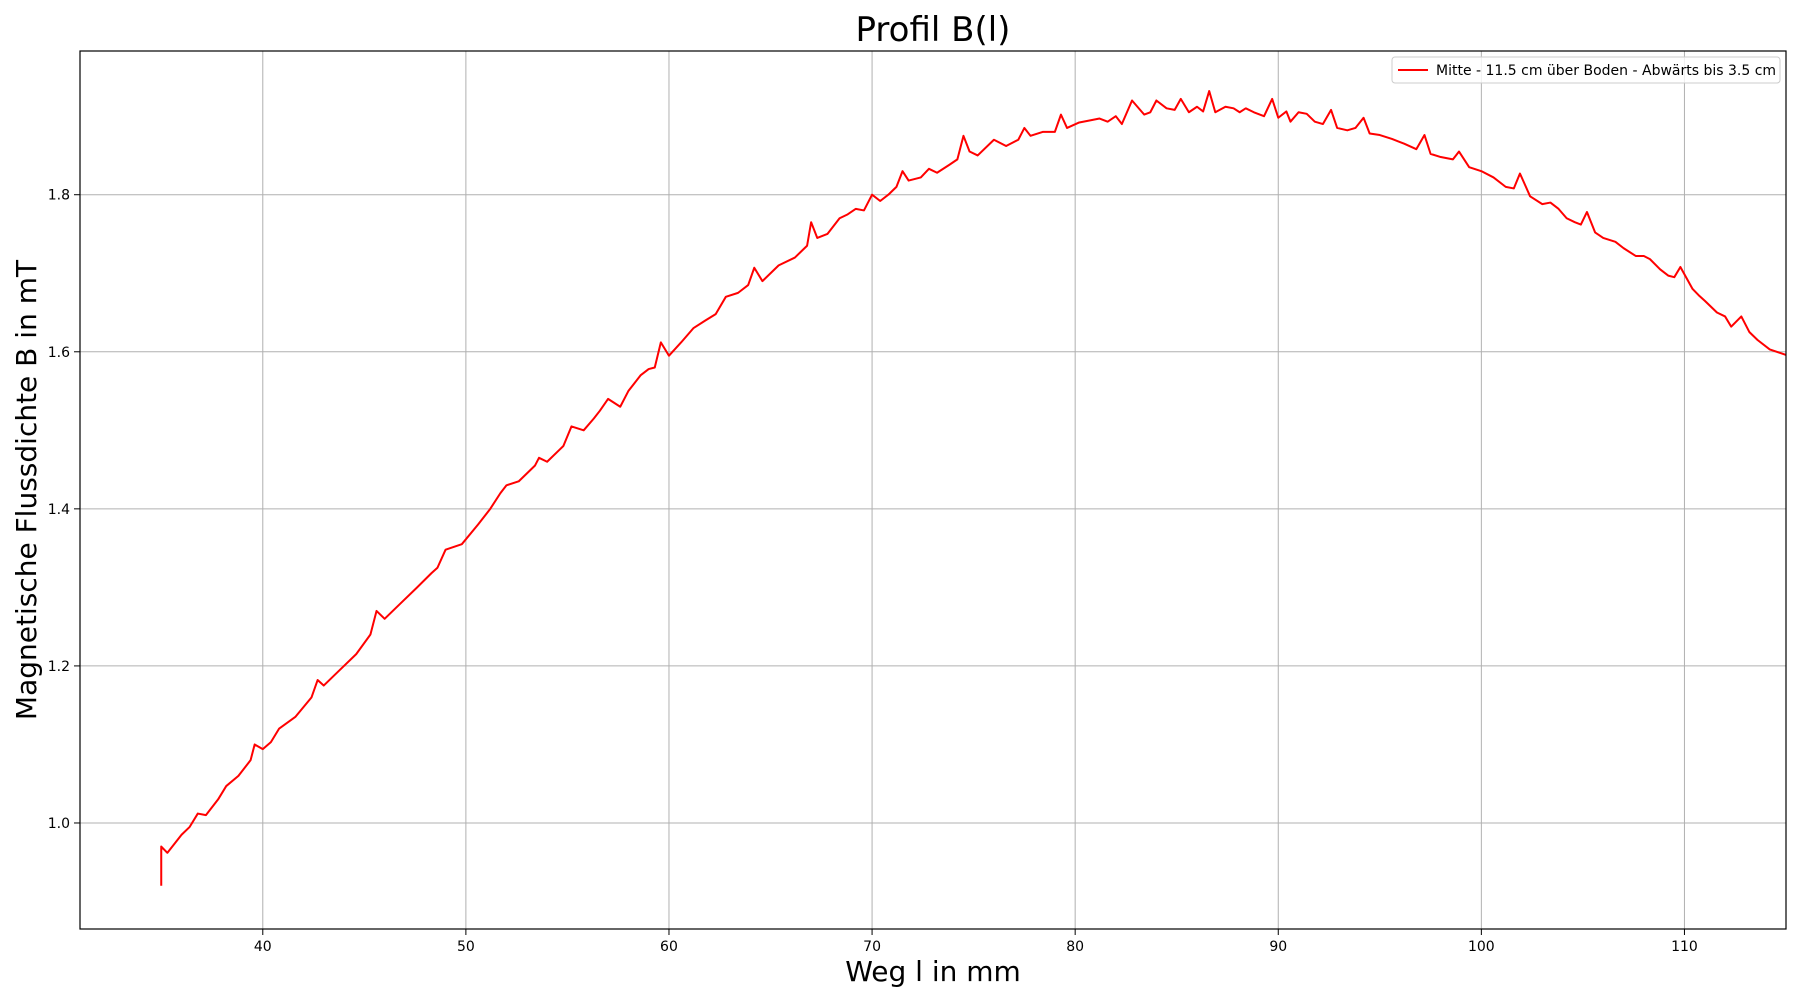 This screenshot has height=1000, width=1800. What do you see at coordinates (1481, 947) in the screenshot?
I see `x-tick-label: 100` at bounding box center [1481, 947].